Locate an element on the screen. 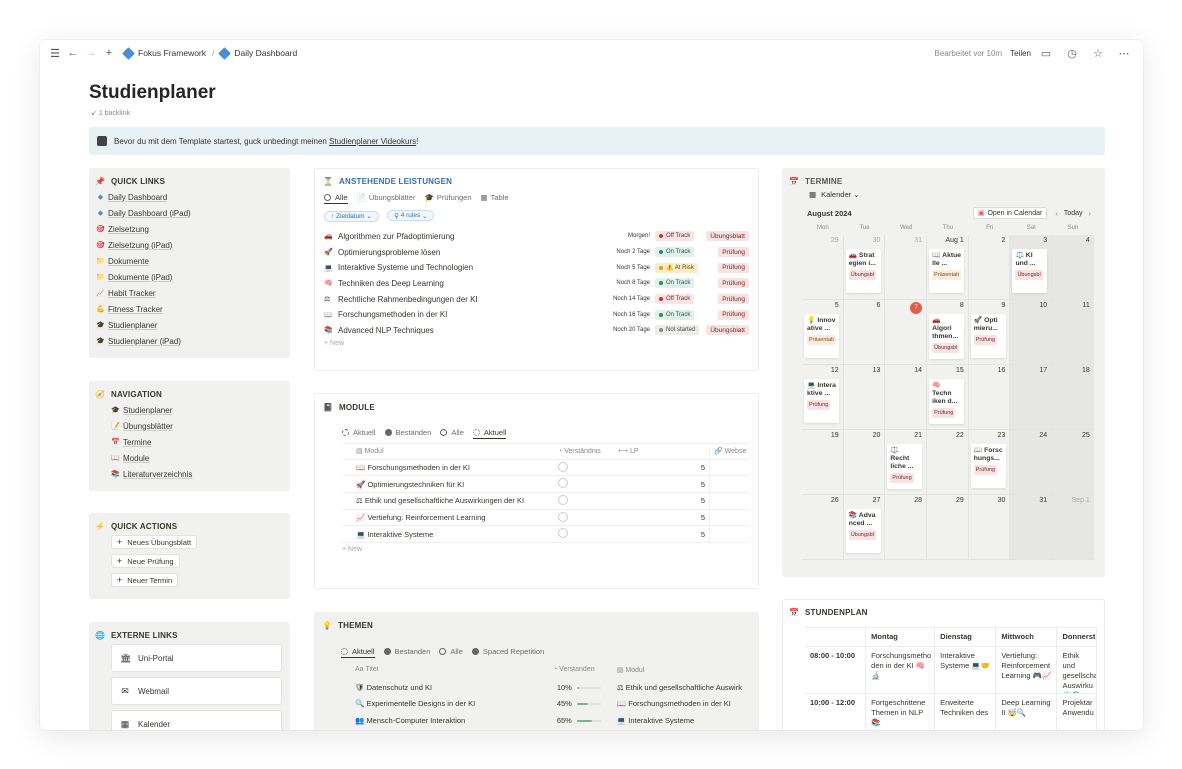 This screenshot has height=769, width=1182. schedule-cell: Vertiefung: Reinforcement Learning 🎮📈 is located at coordinates (1027, 670).